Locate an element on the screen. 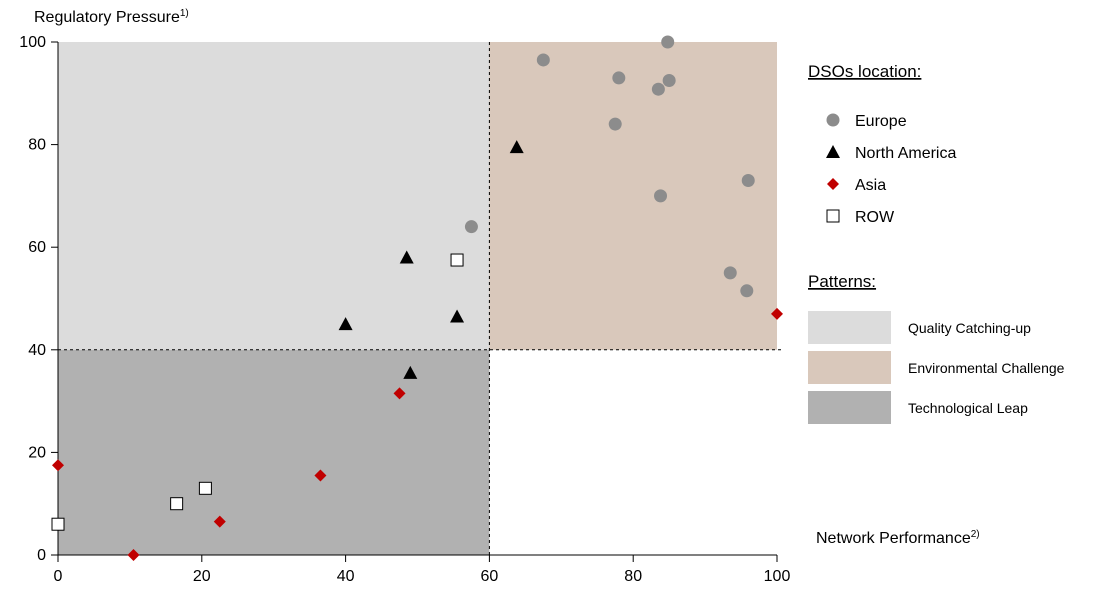 The image size is (1115, 595). y-tick-label: 20 is located at coordinates (37, 452).